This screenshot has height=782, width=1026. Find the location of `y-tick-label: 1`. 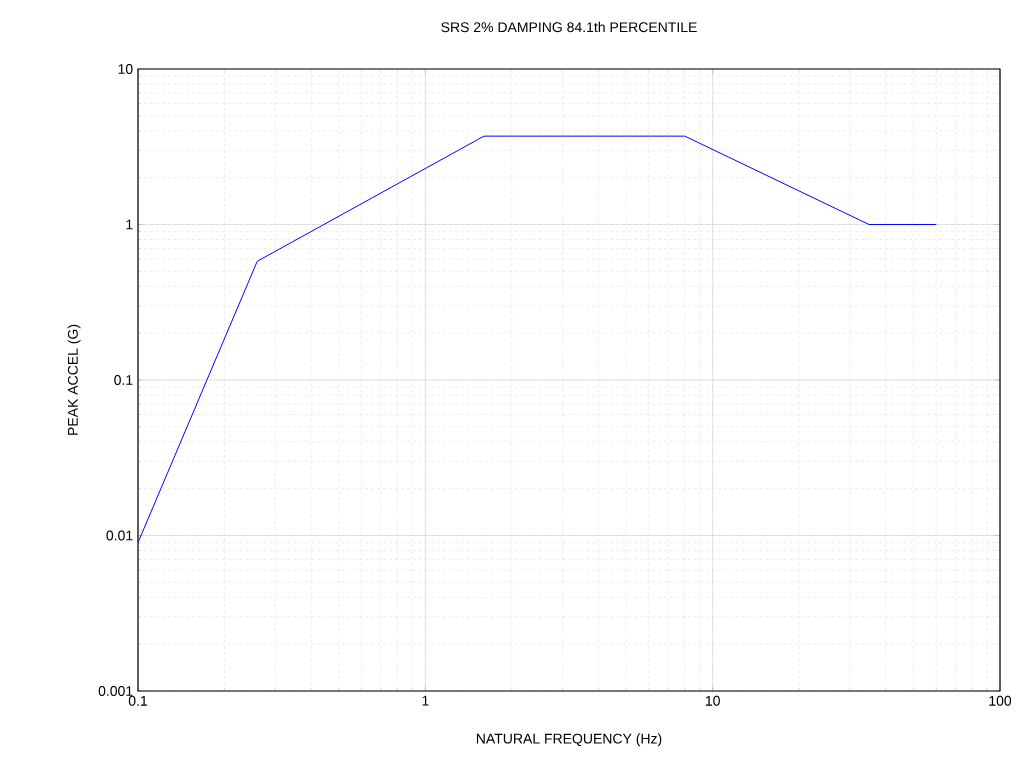

y-tick-label: 1 is located at coordinates (129, 224).